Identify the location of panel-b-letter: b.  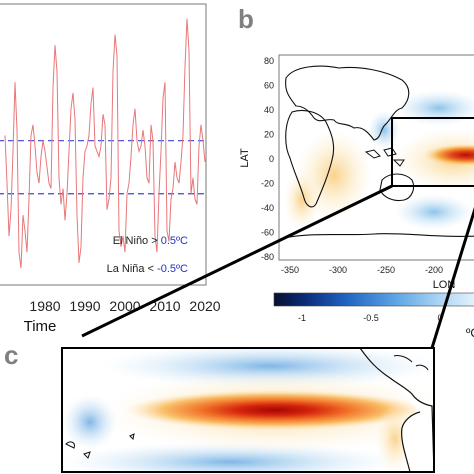
(246, 19).